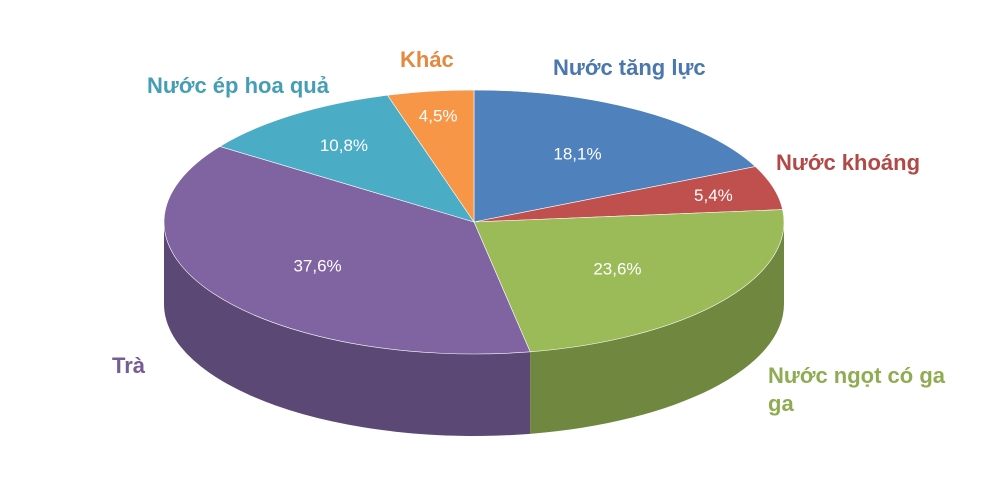  I want to click on category-label: Trà, so click(129, 365).